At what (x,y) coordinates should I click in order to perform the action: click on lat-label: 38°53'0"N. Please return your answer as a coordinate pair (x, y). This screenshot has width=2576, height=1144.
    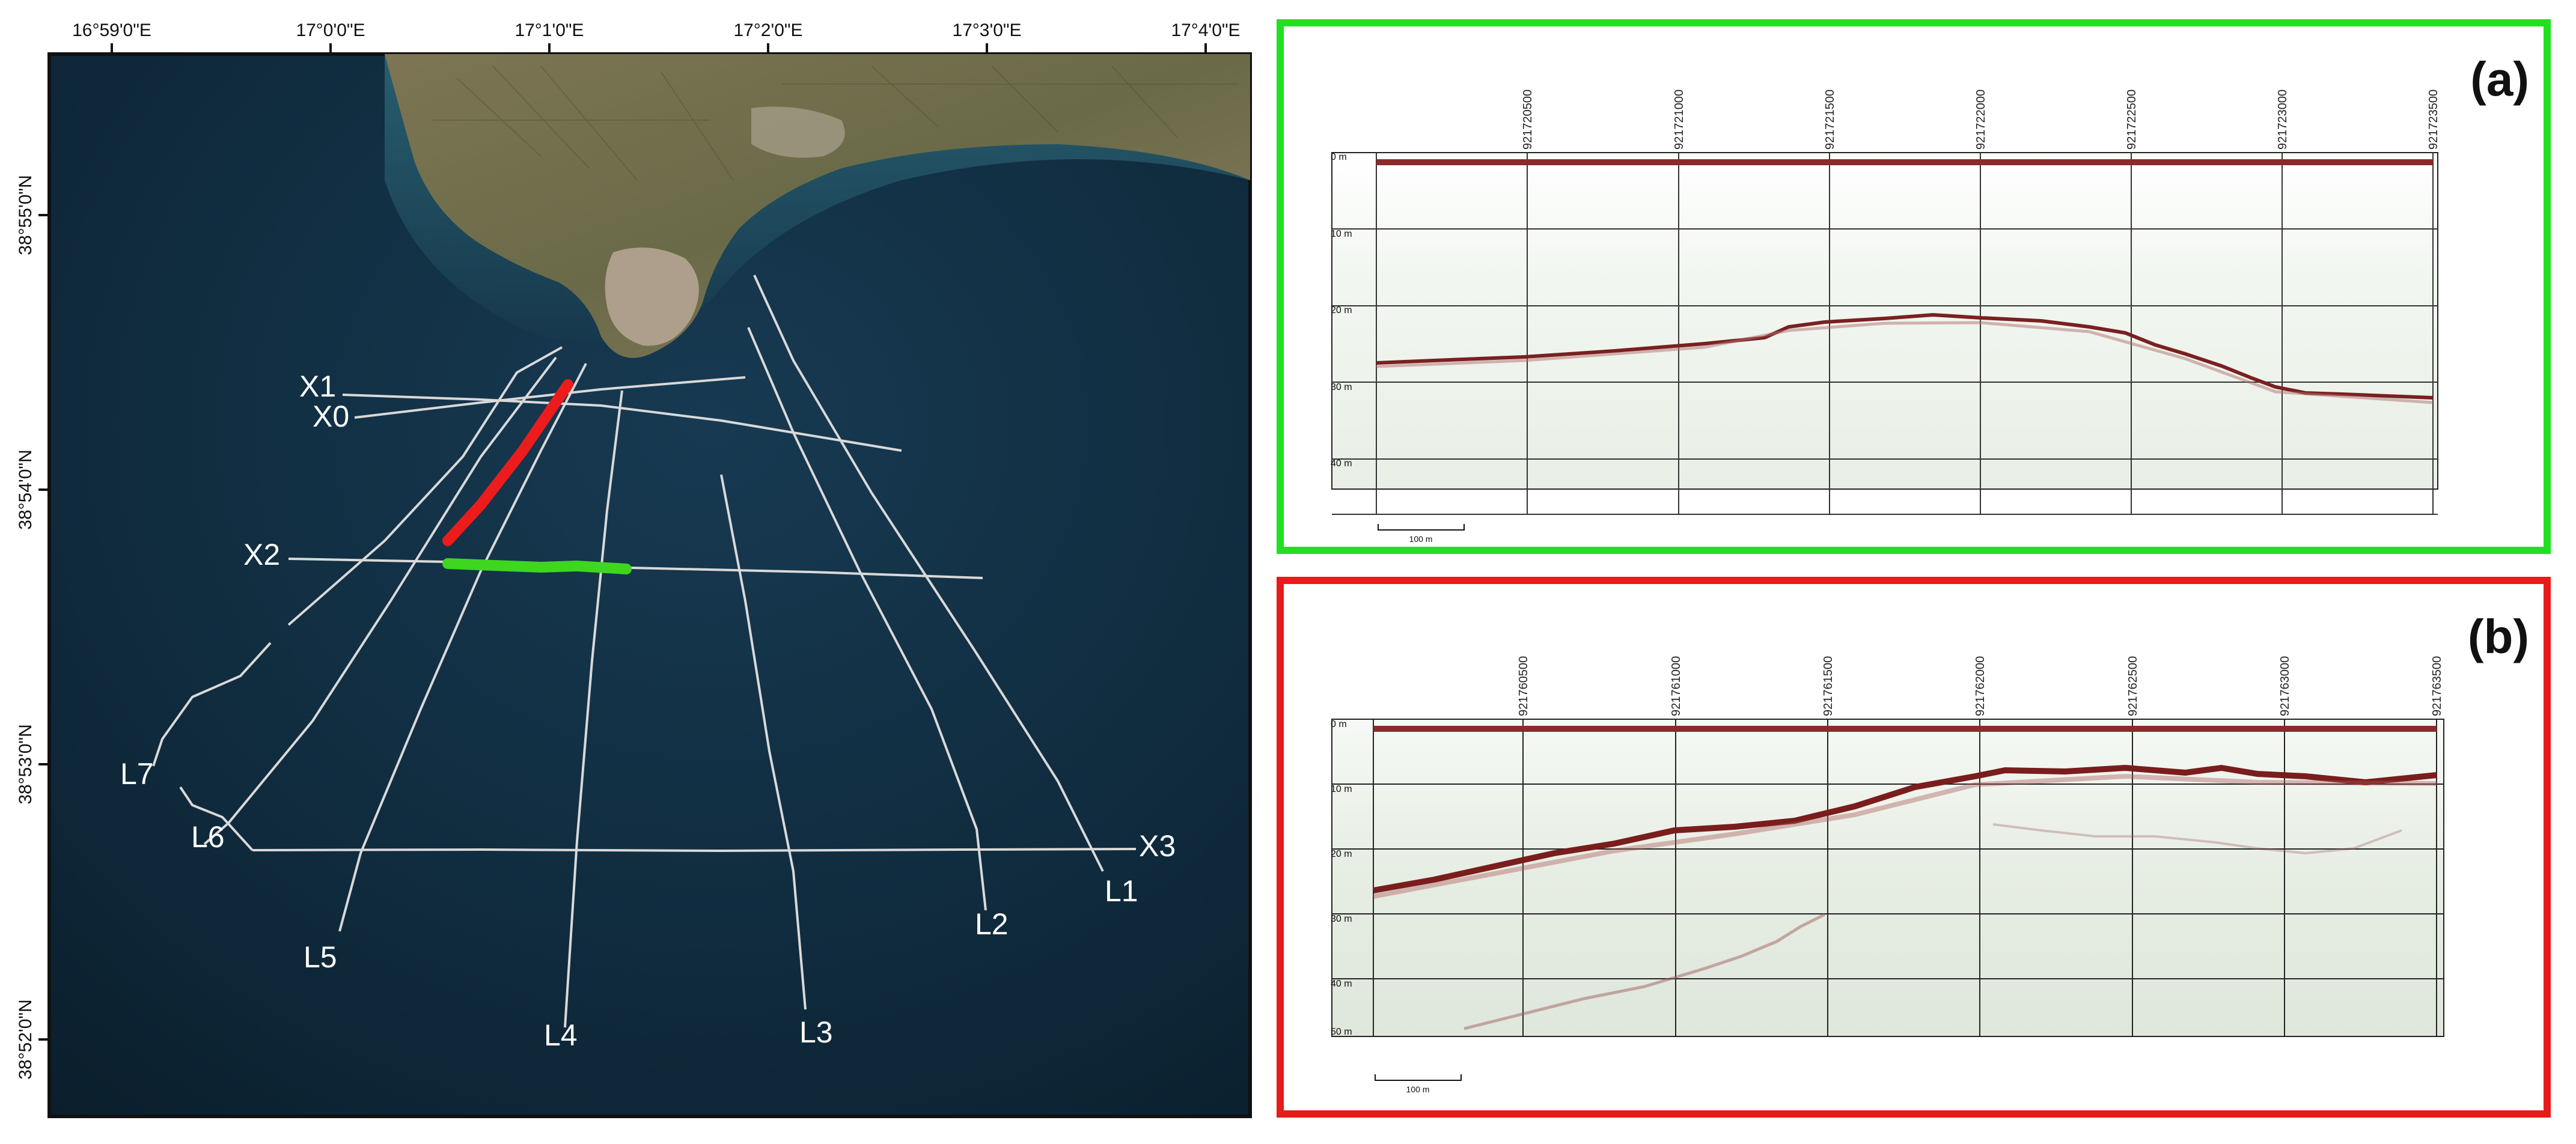
    Looking at the image, I should click on (25, 764).